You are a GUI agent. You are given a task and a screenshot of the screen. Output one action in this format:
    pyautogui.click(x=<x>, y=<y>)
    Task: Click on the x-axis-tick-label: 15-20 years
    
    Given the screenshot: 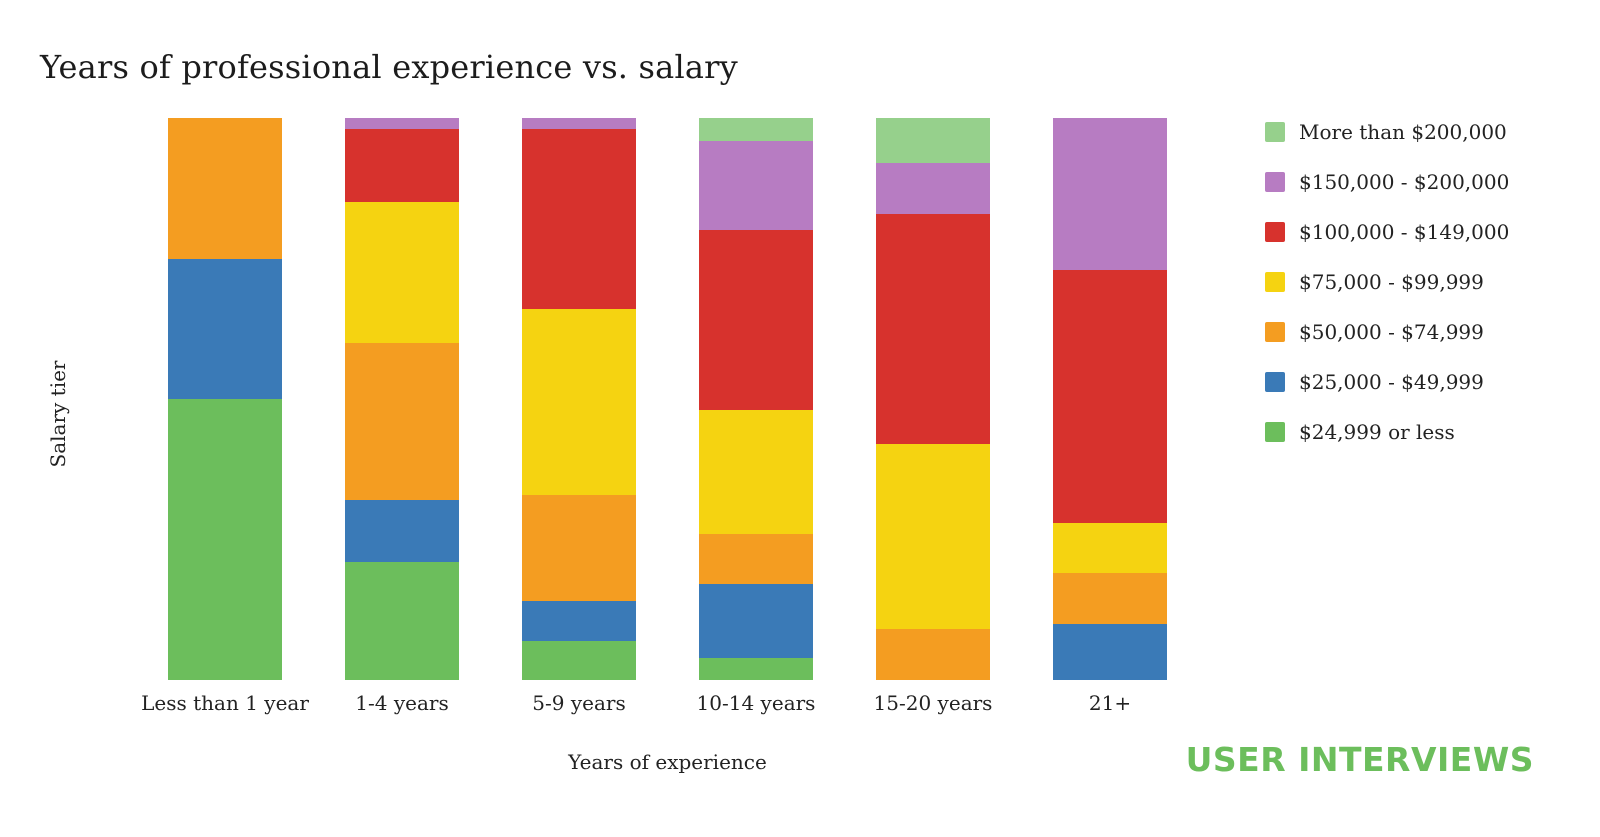 What is the action you would take?
    pyautogui.click(x=933, y=703)
    